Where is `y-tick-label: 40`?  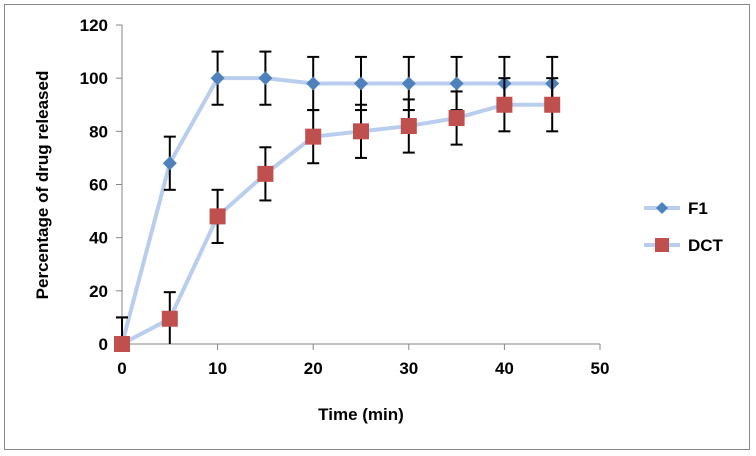
y-tick-label: 40 is located at coordinates (98, 238).